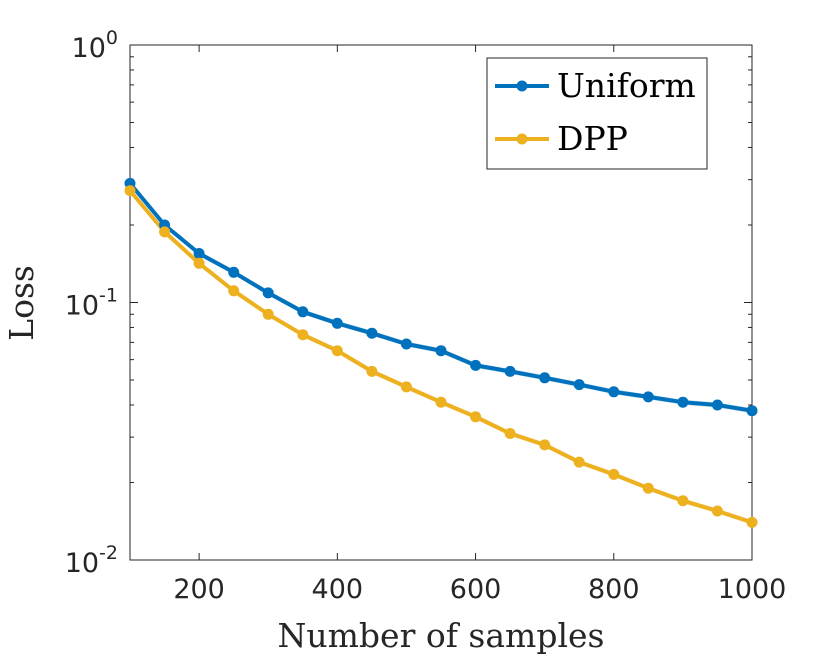 The height and width of the screenshot is (664, 830). I want to click on legend: Uniform DPP, so click(597, 113).